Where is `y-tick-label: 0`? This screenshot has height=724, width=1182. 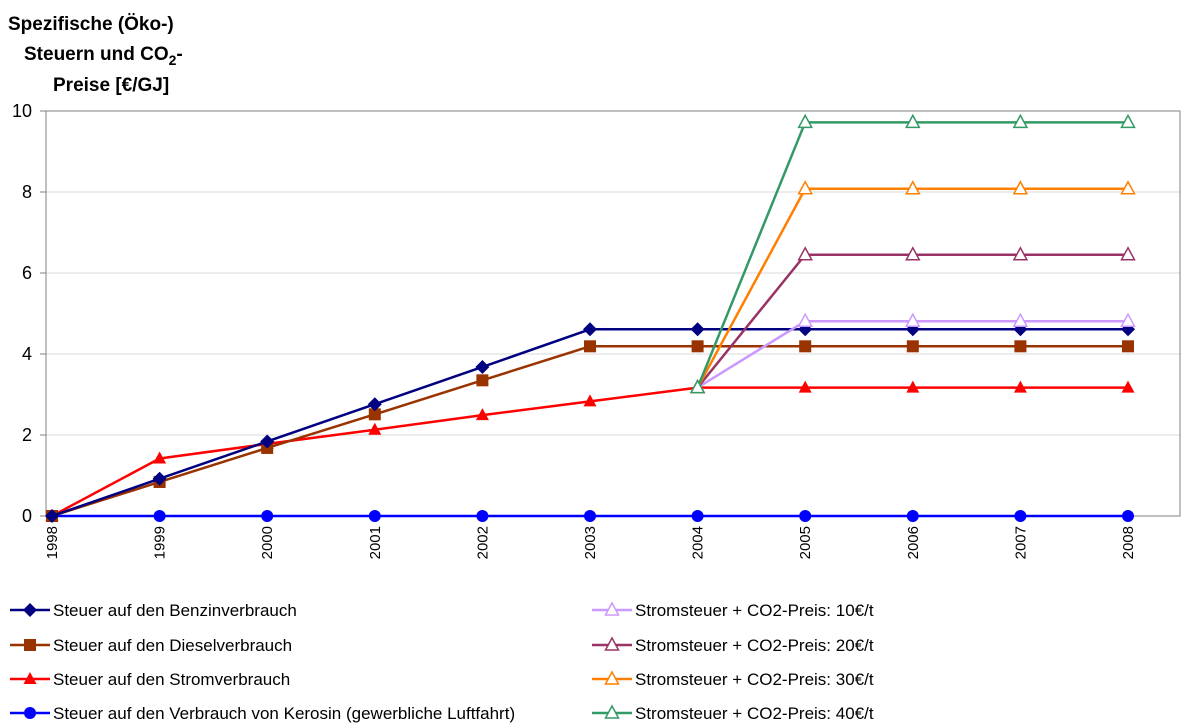
y-tick-label: 0 is located at coordinates (27, 516).